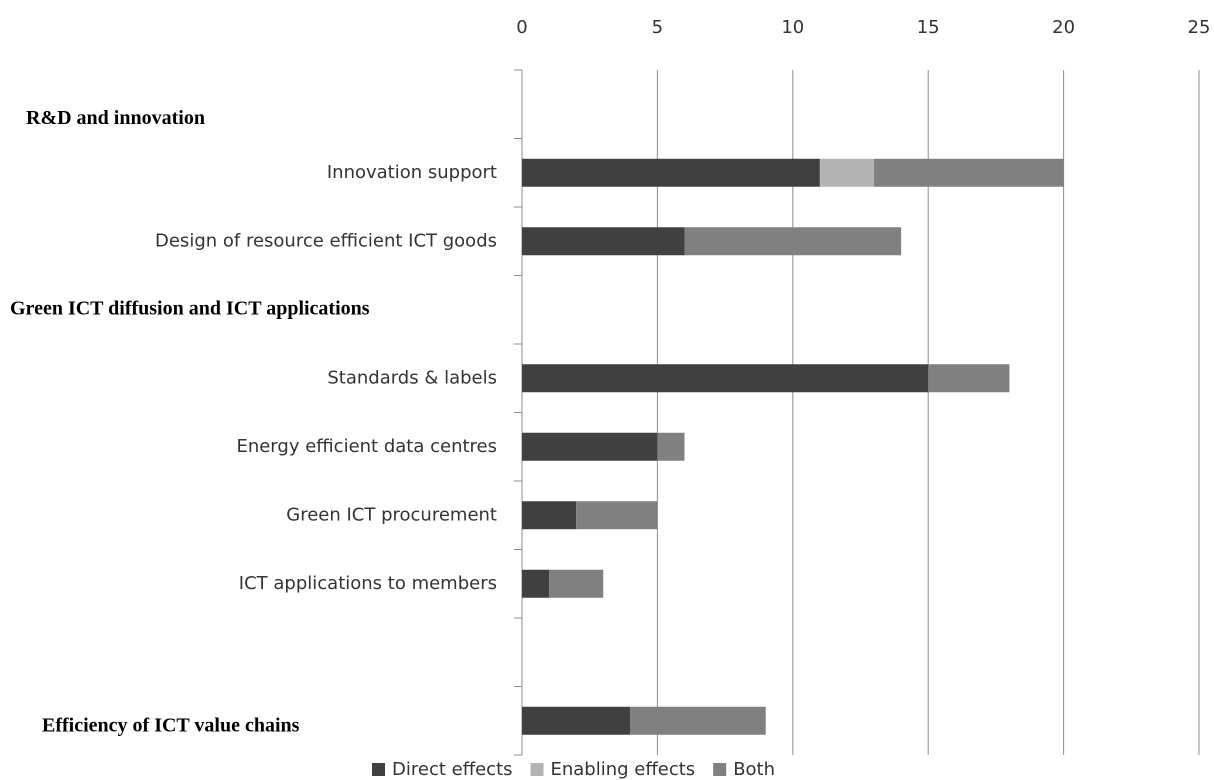 The width and height of the screenshot is (1214, 780). Describe the element at coordinates (521, 27) in the screenshot. I see `x-tick-label: 0` at that location.